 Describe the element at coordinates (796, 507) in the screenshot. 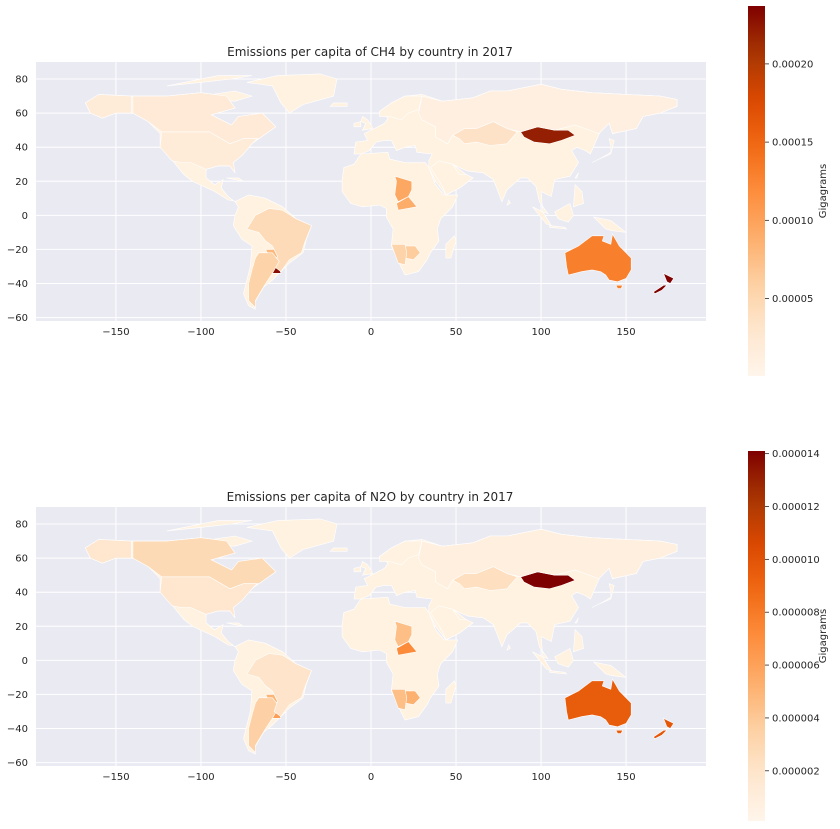

I see `colorbar-tick-label: 0.000012` at that location.